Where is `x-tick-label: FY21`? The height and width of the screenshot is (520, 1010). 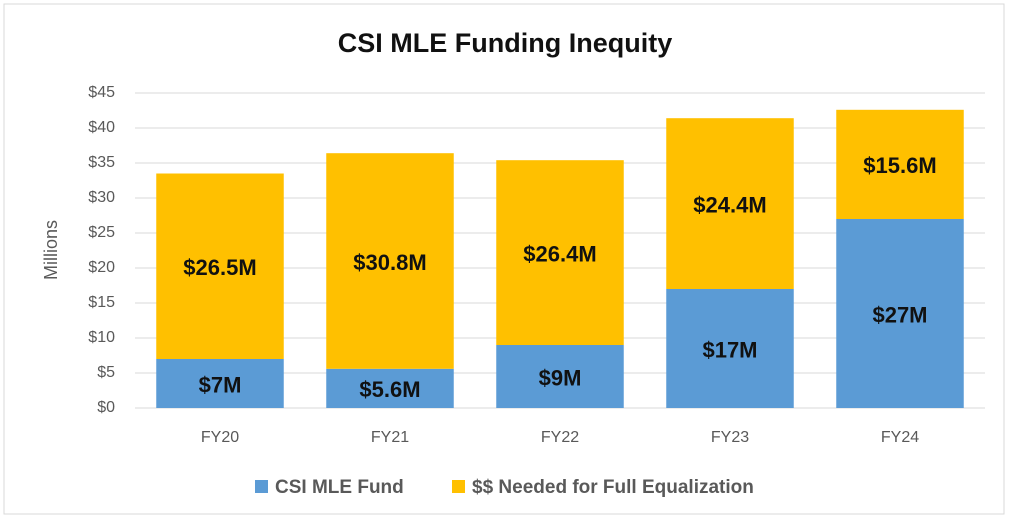 x-tick-label: FY21 is located at coordinates (390, 437).